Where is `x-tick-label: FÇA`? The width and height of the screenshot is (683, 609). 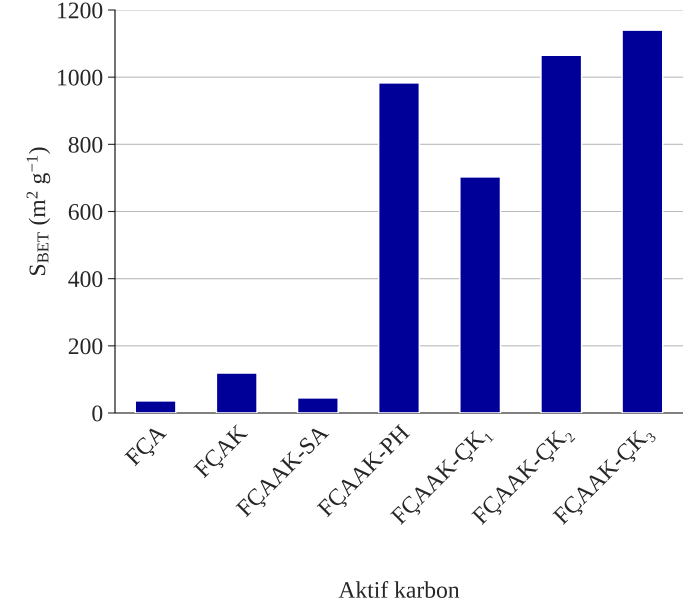
x-tick-label: FÇA is located at coordinates (147, 446).